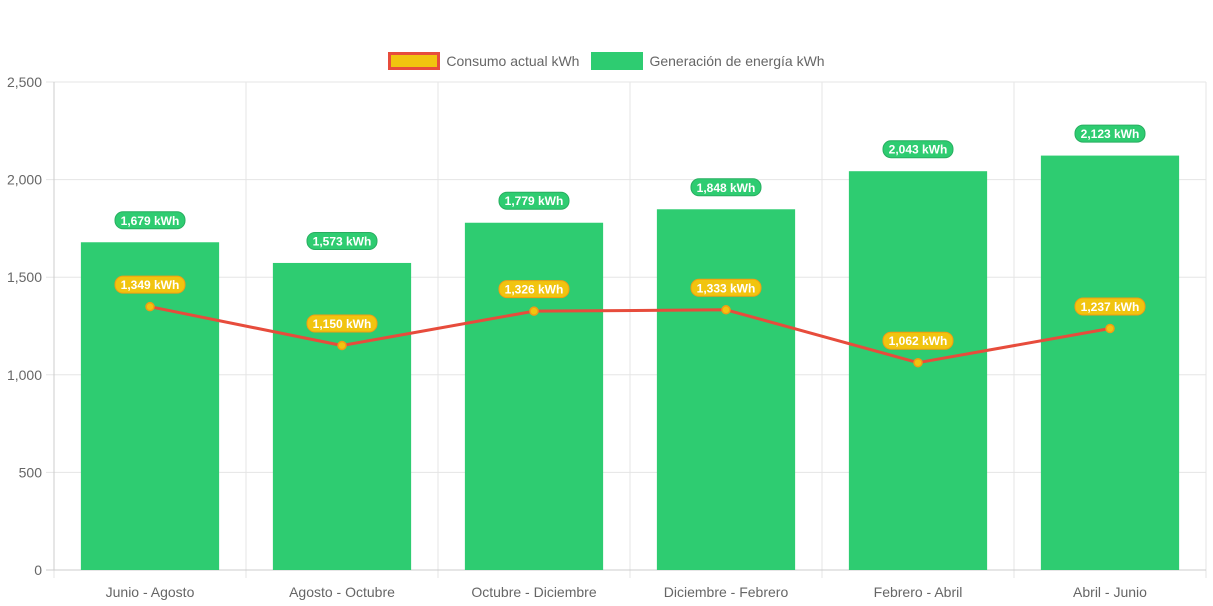 This screenshot has height=606, width=1213. What do you see at coordinates (533, 592) in the screenshot?
I see `x-tick-label: Octubre - Diciembre` at bounding box center [533, 592].